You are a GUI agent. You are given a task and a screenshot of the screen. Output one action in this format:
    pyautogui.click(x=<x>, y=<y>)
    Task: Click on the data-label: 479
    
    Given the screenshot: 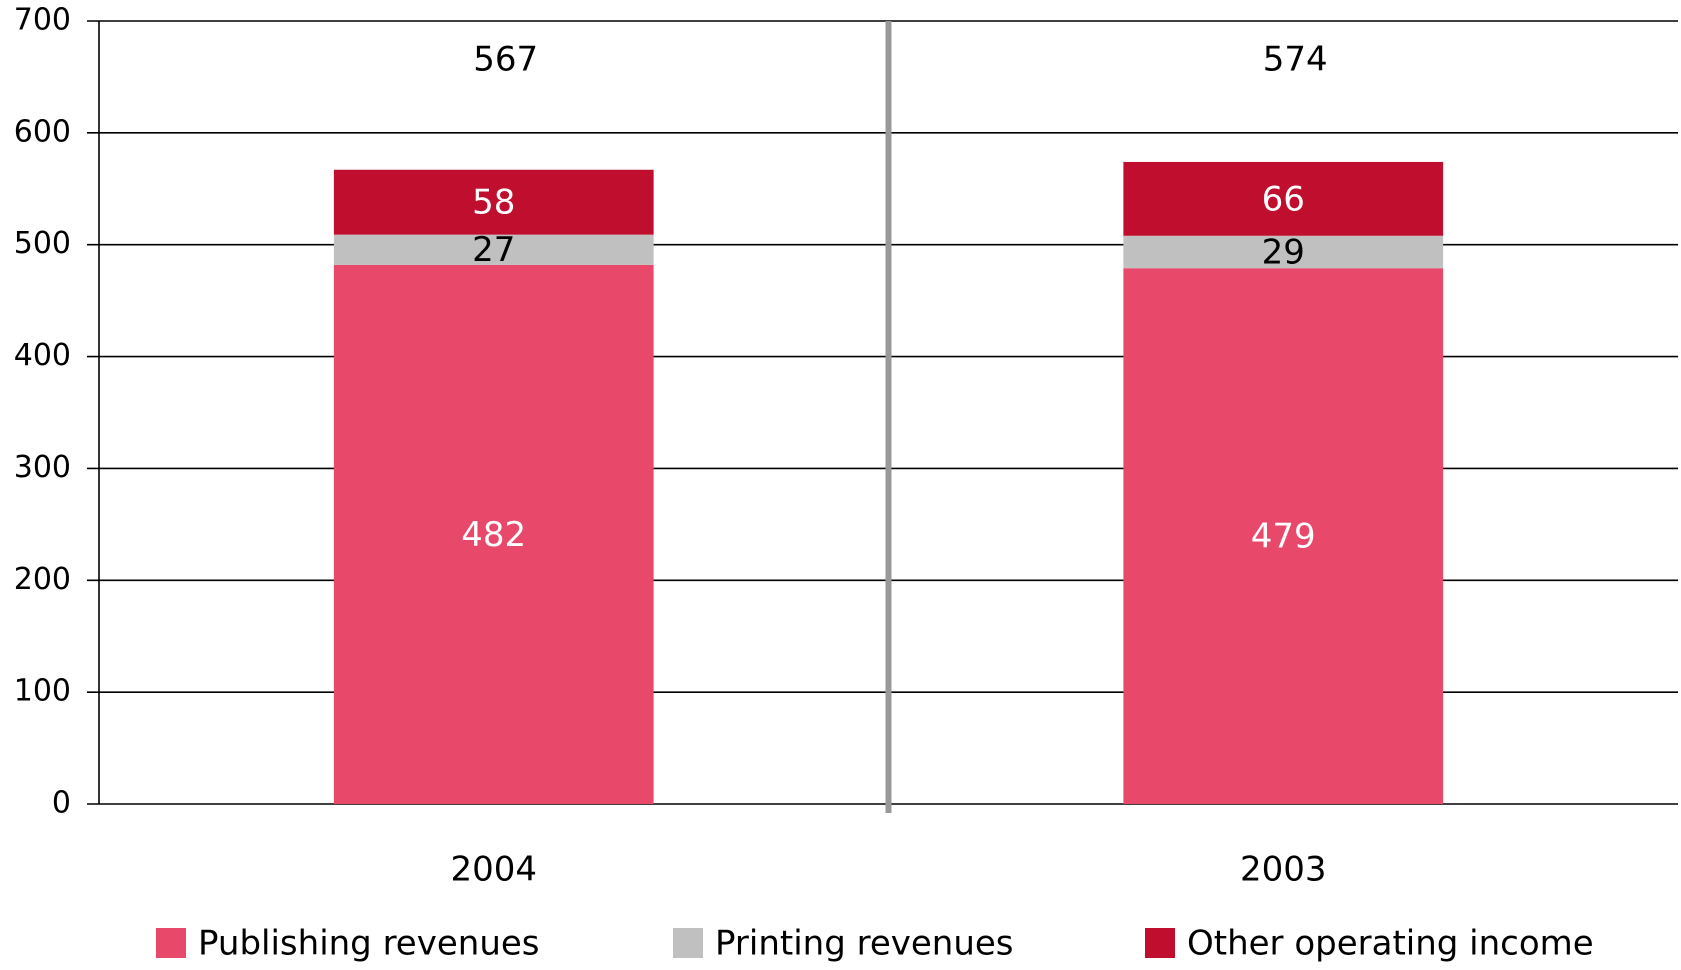 What is the action you would take?
    pyautogui.click(x=1283, y=537)
    